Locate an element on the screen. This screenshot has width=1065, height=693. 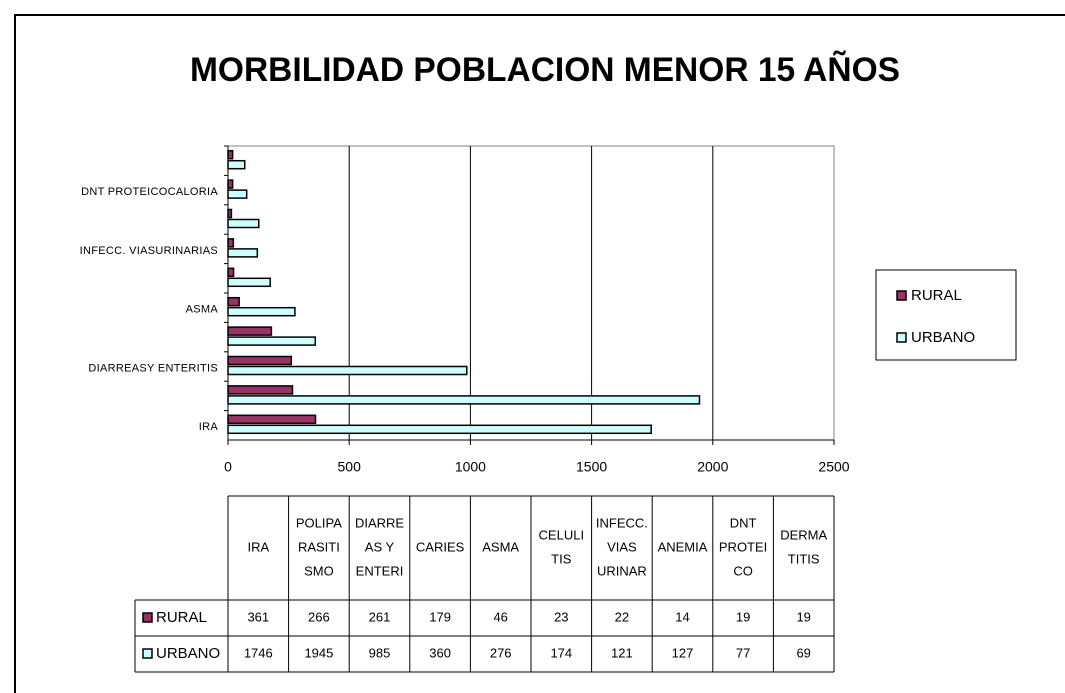
table-header: DNT is located at coordinates (743, 522).